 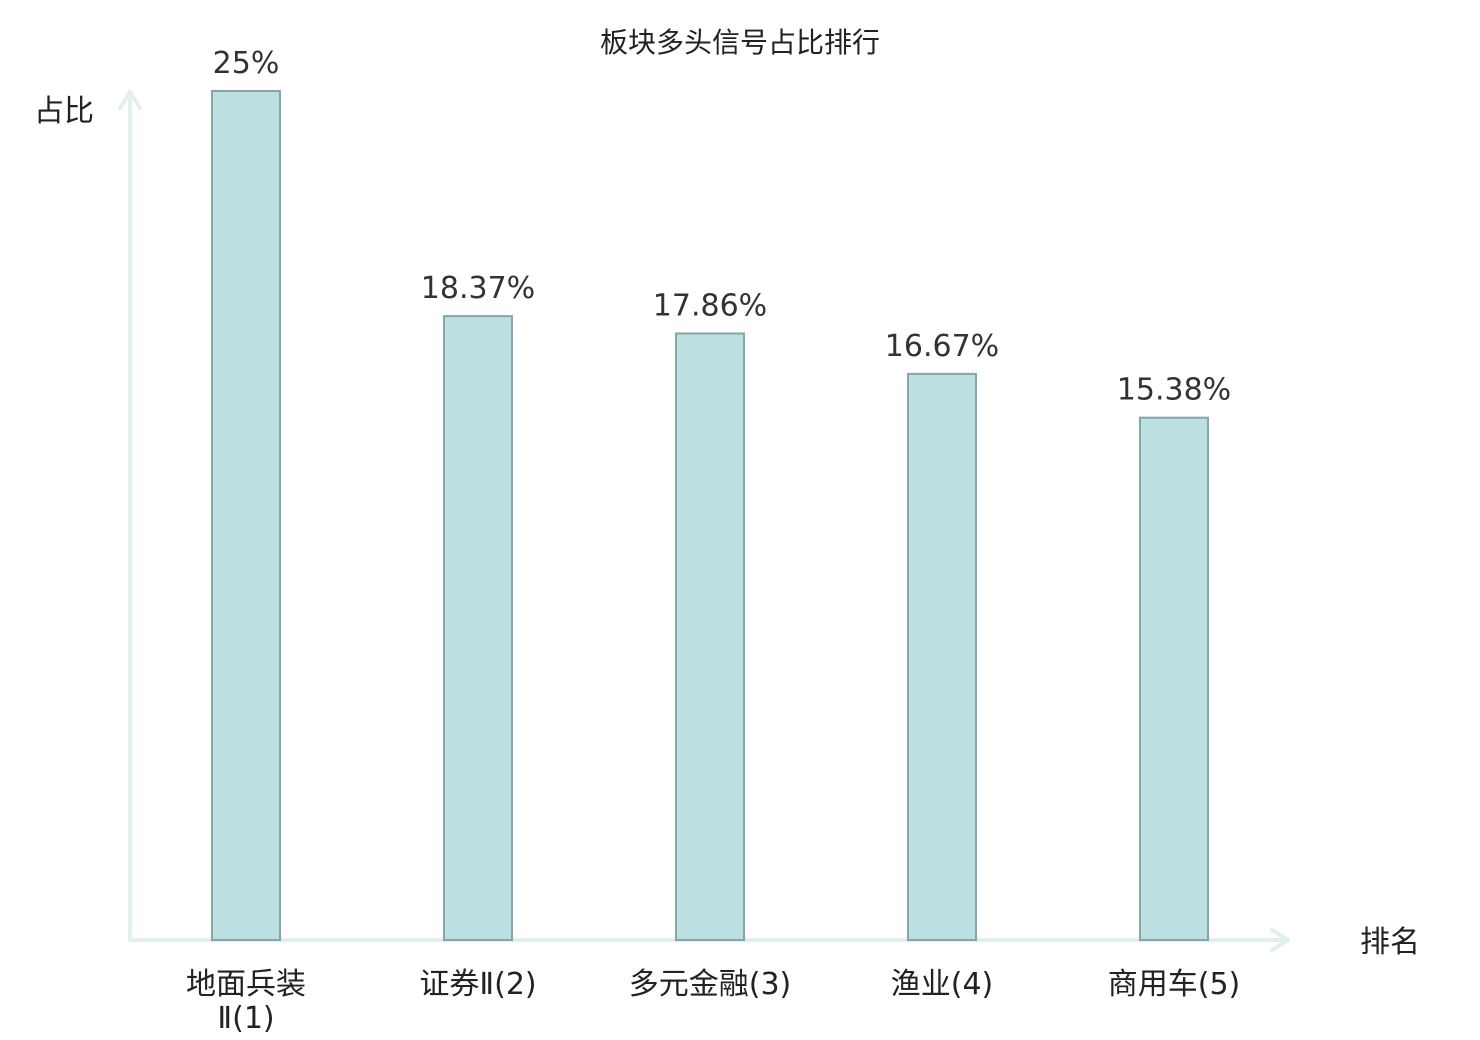 What do you see at coordinates (774, 942) in the screenshot?
I see `x-axis: 排名` at bounding box center [774, 942].